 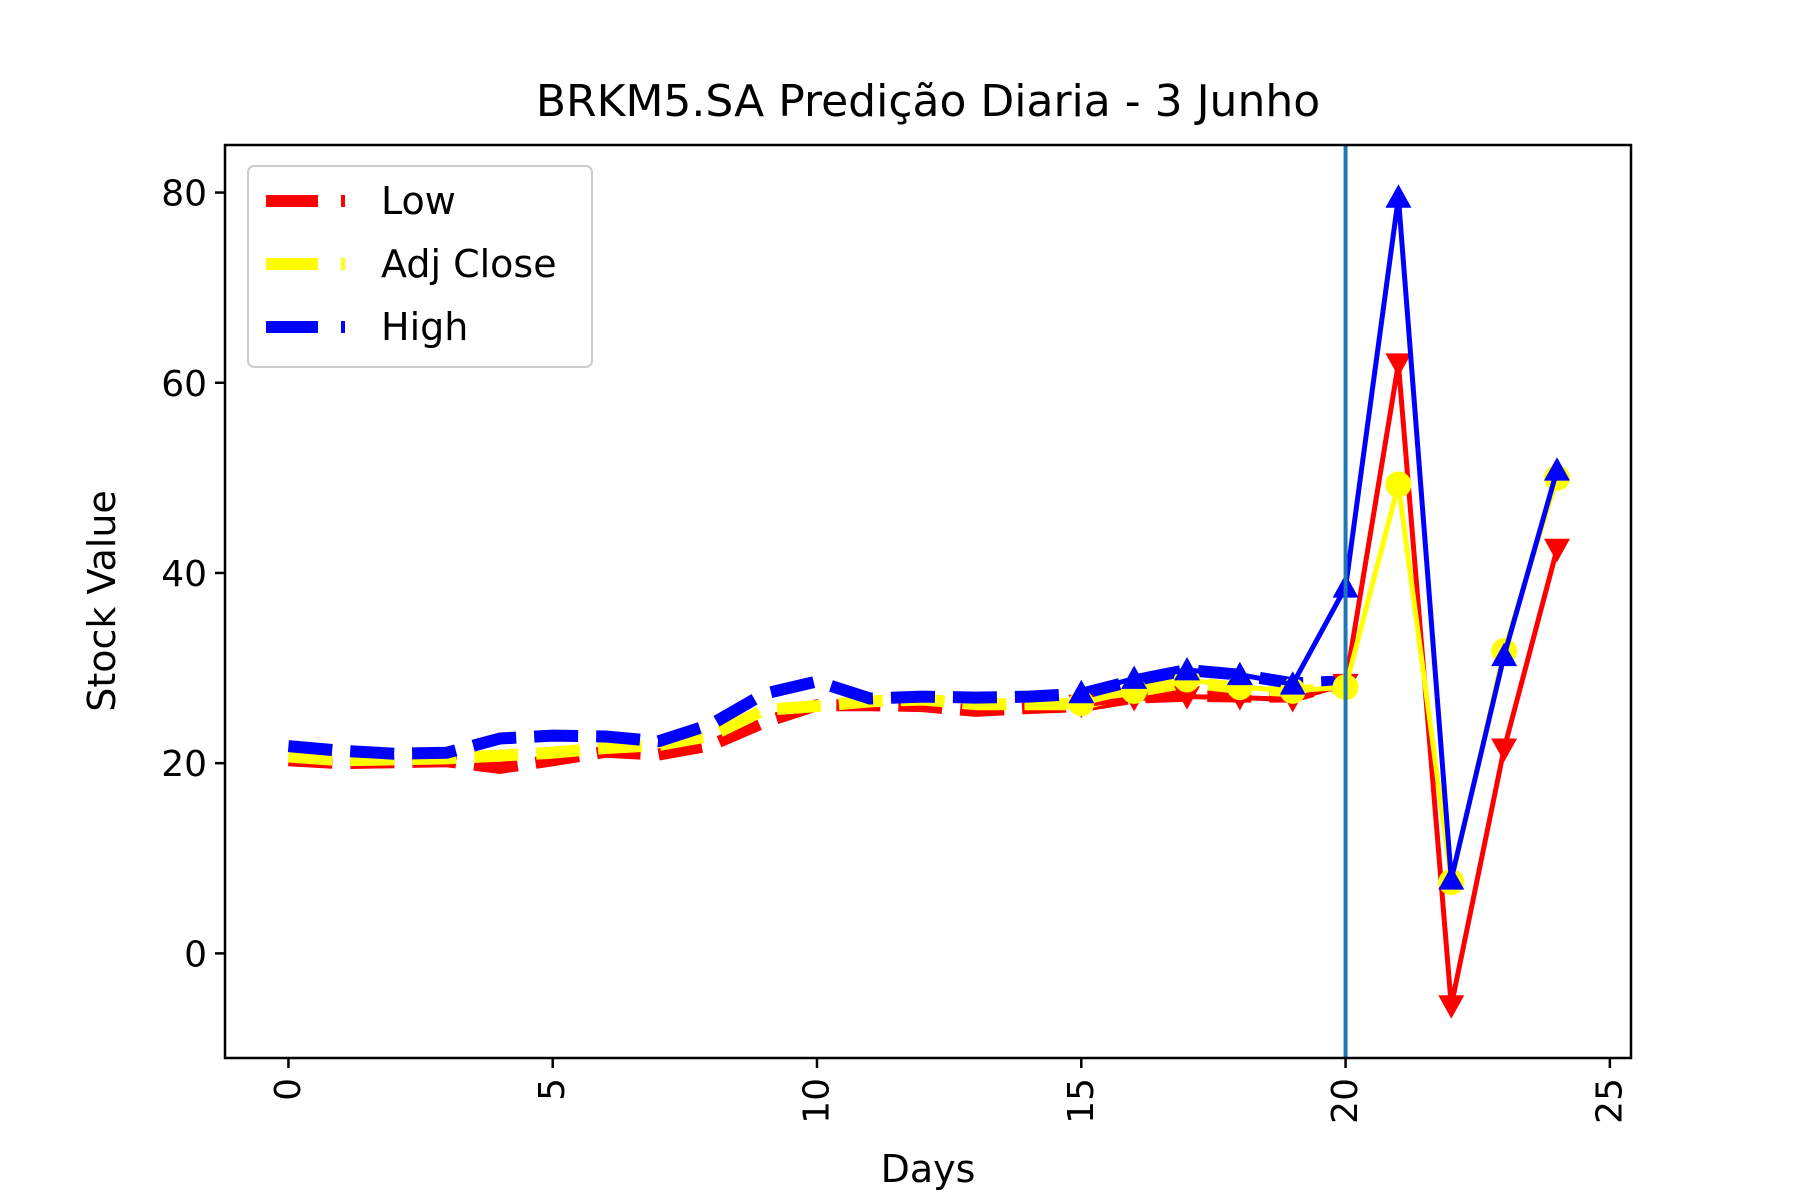 I want to click on y-tick-label: 0, so click(x=195, y=954).